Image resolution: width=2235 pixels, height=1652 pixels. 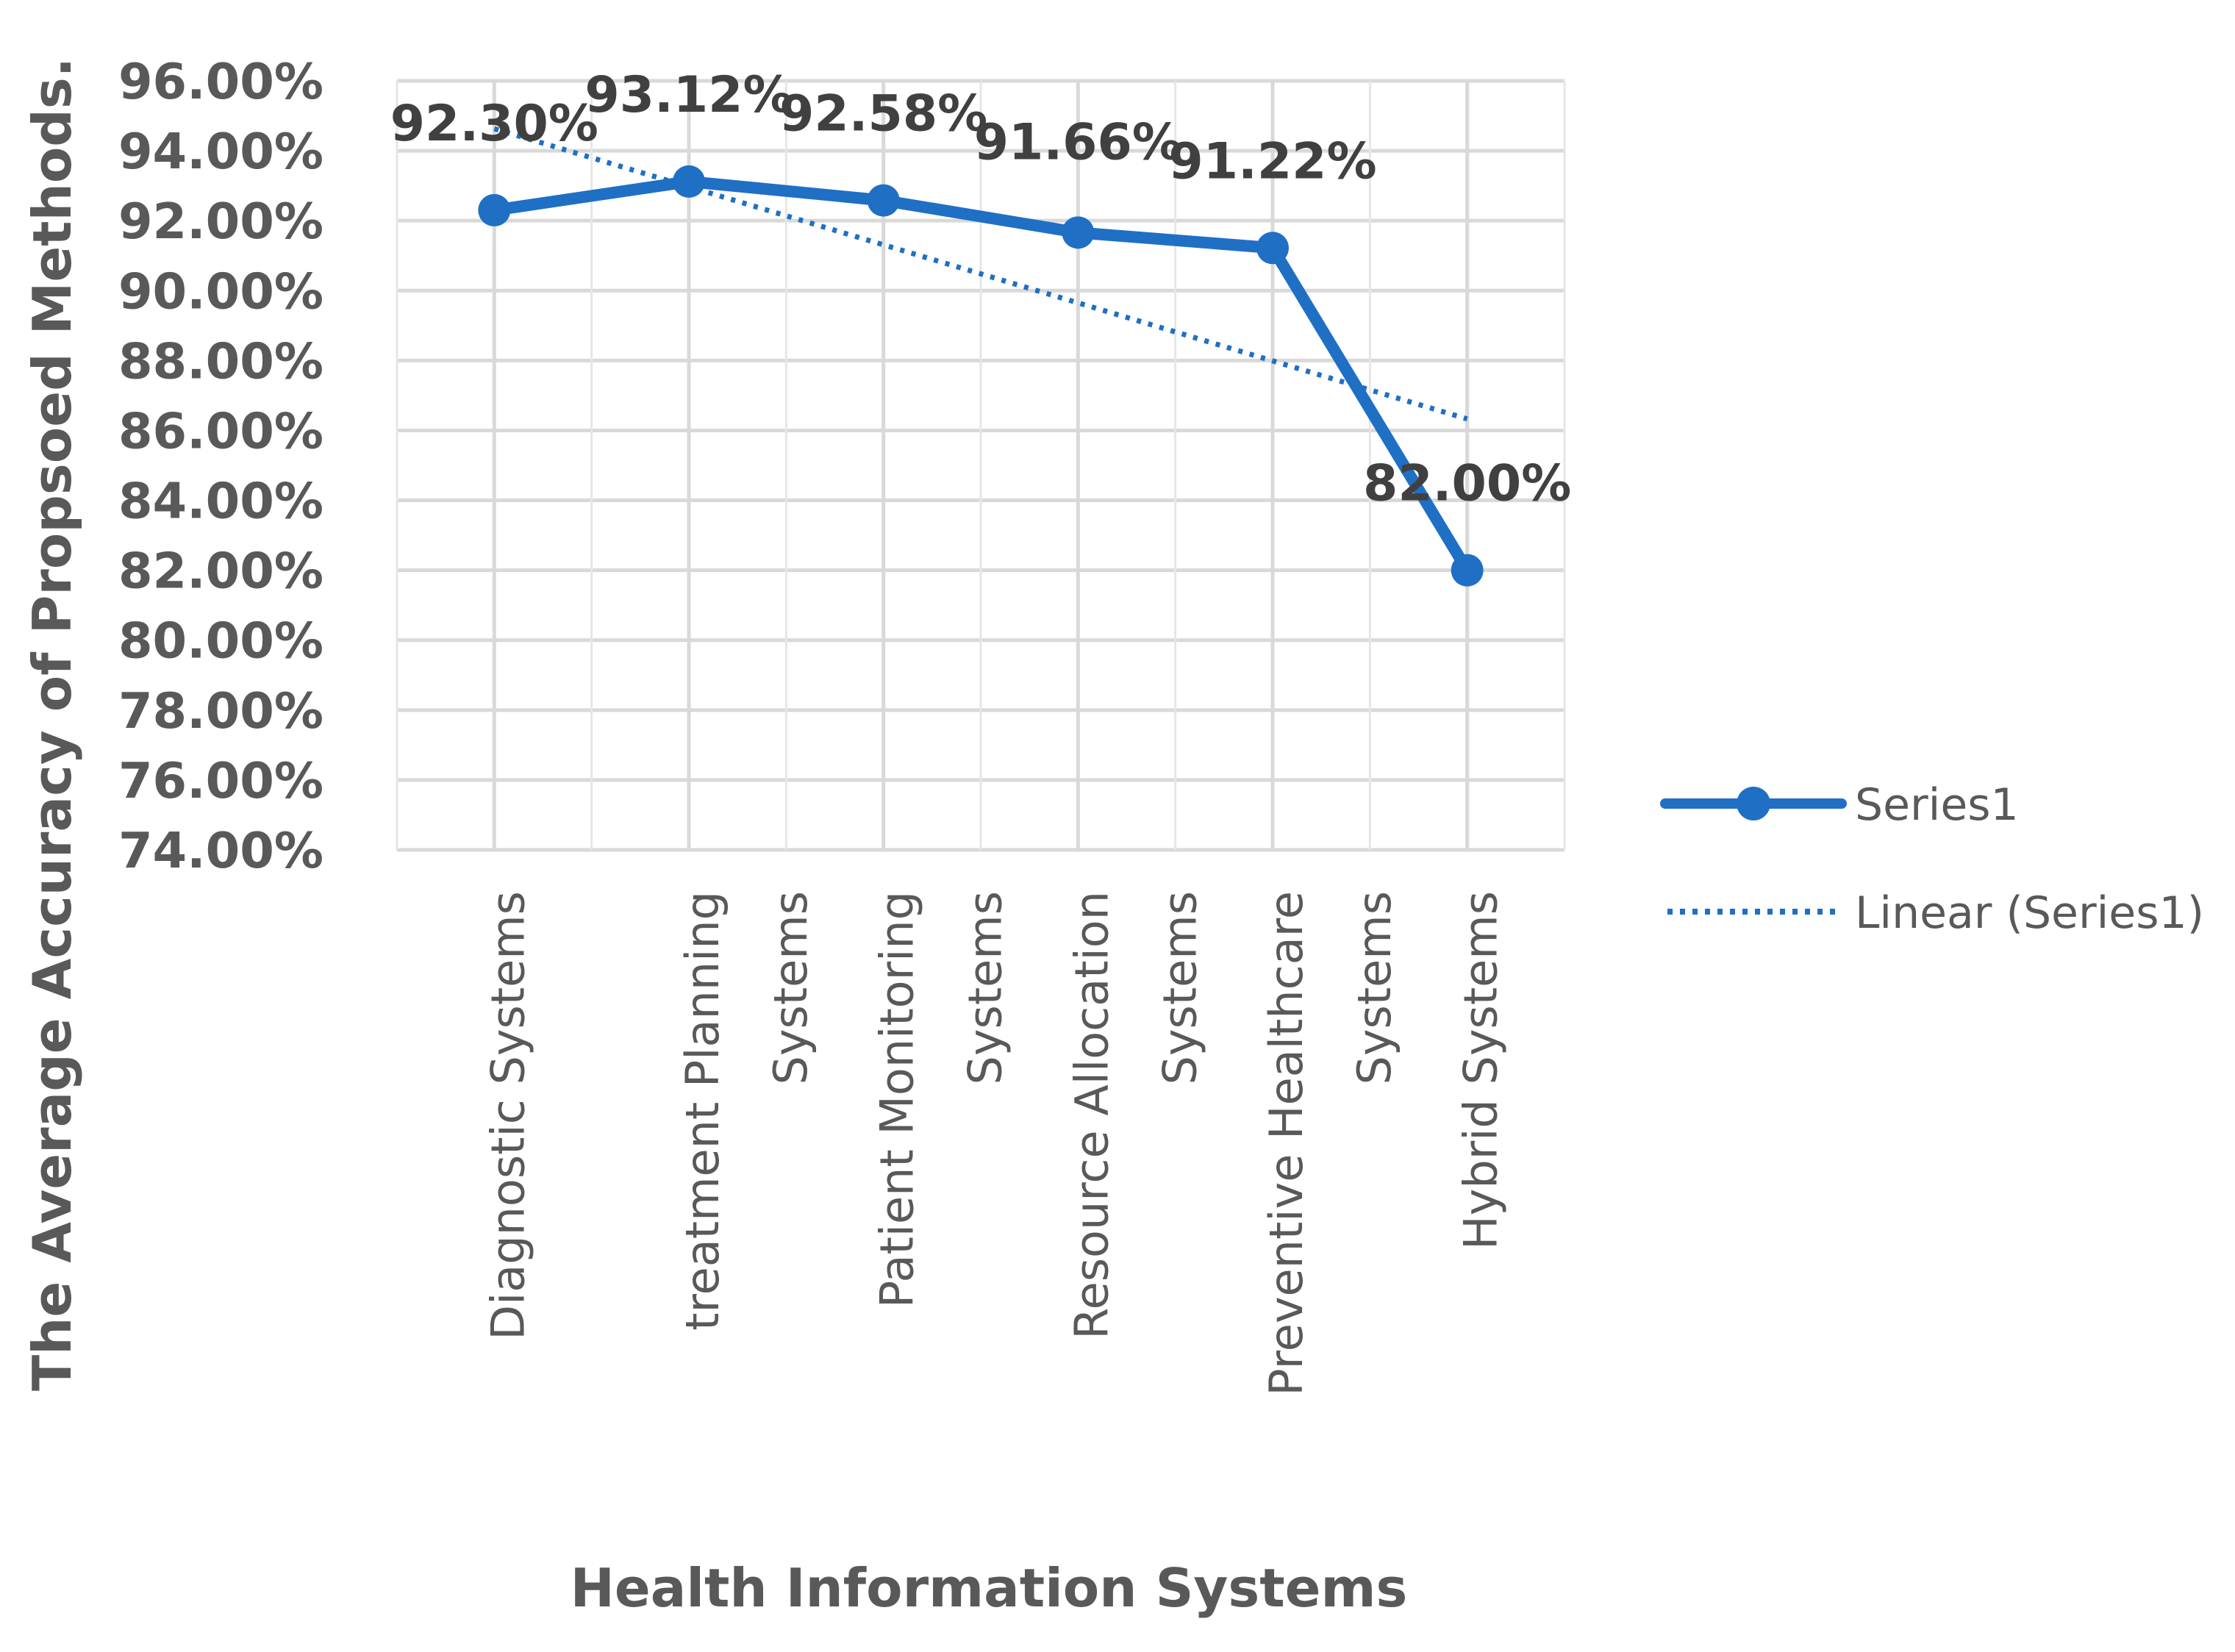 What do you see at coordinates (221, 571) in the screenshot?
I see `y-tick-label: 82.00%` at bounding box center [221, 571].